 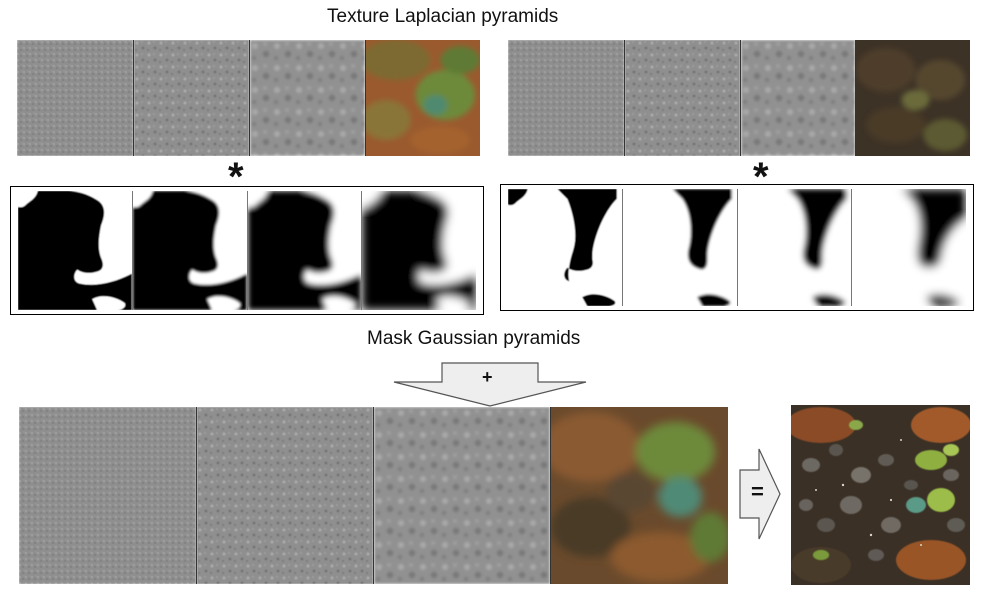 I want to click on equals-symbol: =, so click(x=757, y=491).